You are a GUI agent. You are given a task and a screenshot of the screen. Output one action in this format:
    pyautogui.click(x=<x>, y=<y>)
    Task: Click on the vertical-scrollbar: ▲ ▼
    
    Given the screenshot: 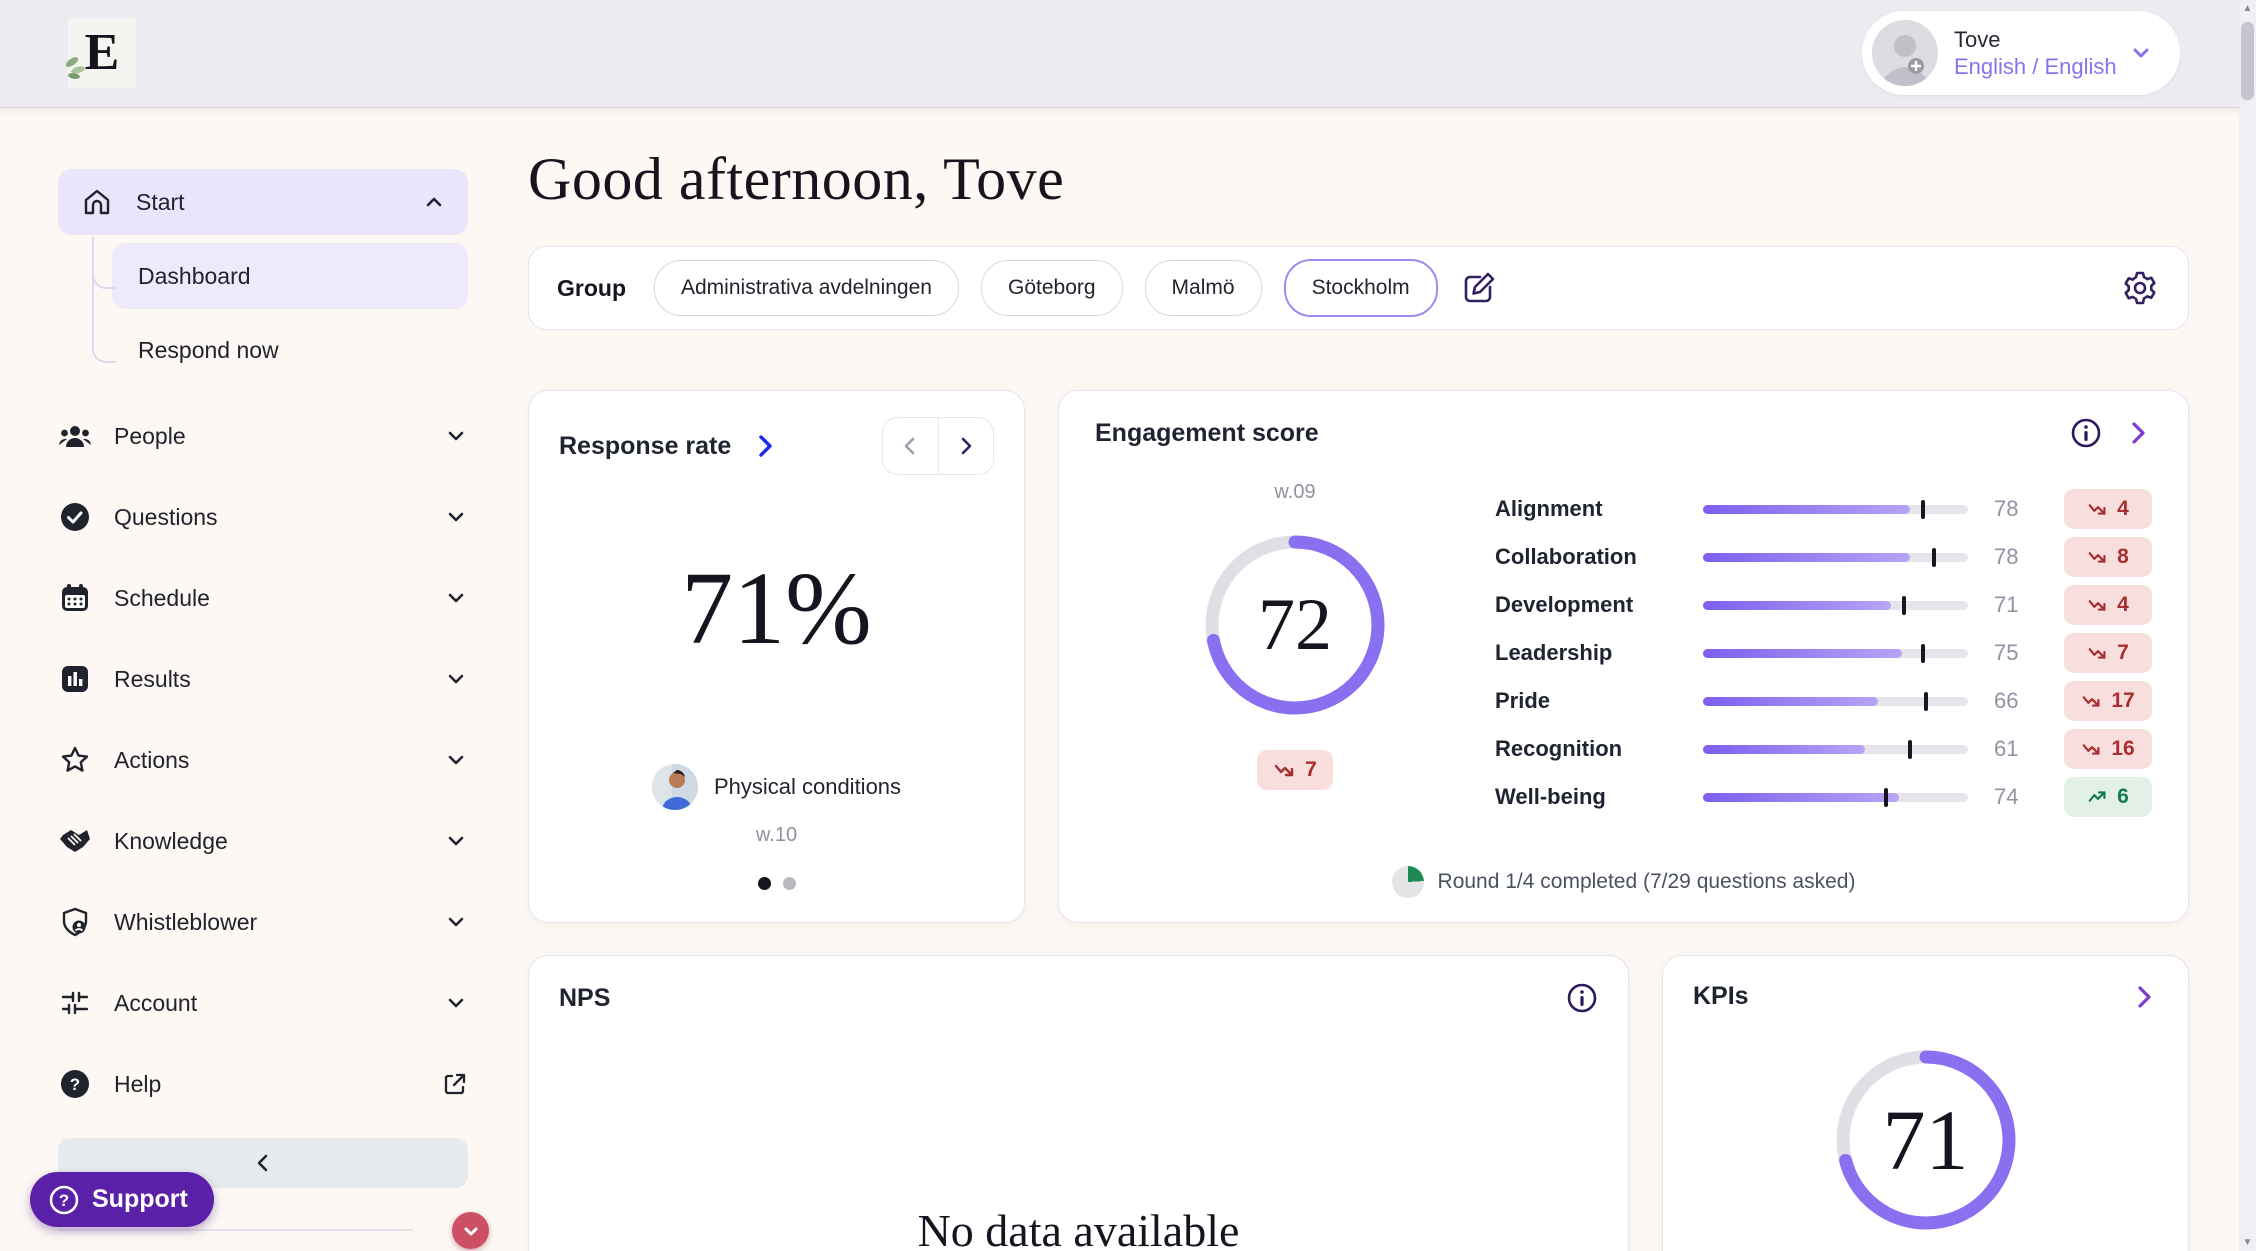 What is the action you would take?
    pyautogui.click(x=2247, y=625)
    